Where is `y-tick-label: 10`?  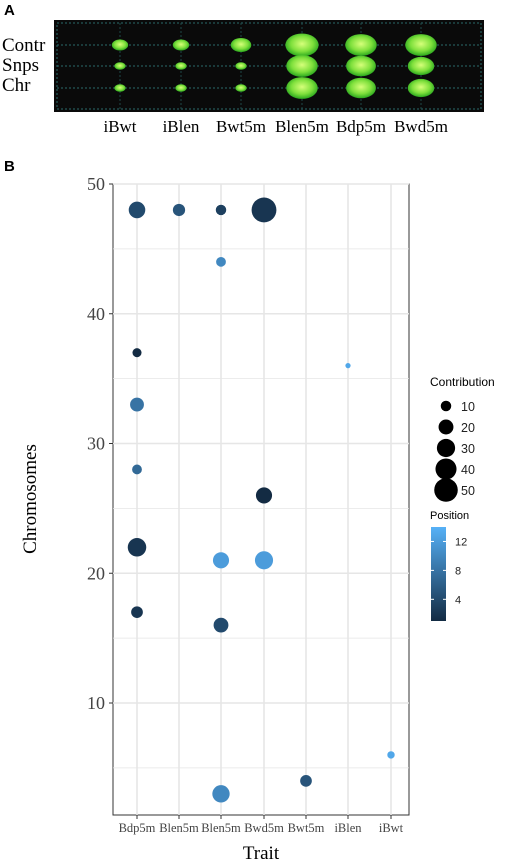
y-tick-label: 10 is located at coordinates (96, 703).